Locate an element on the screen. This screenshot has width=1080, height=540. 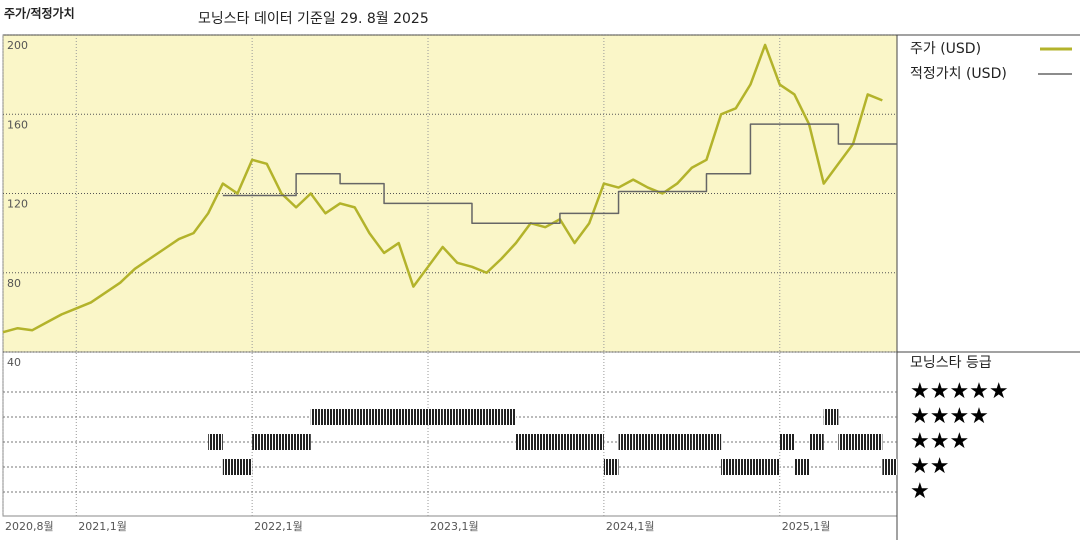
rating-label: ★★★ is located at coordinates (939, 441).